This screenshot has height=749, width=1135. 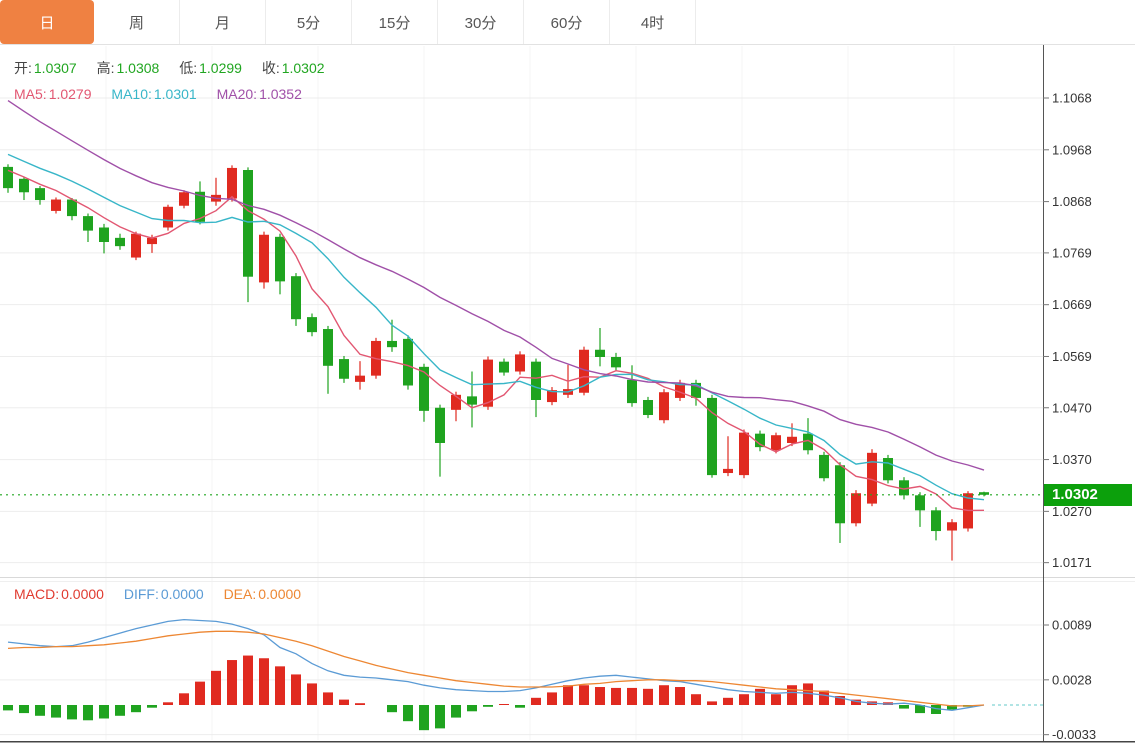 I want to click on ma5-value: 1.0279, so click(x=70, y=94).